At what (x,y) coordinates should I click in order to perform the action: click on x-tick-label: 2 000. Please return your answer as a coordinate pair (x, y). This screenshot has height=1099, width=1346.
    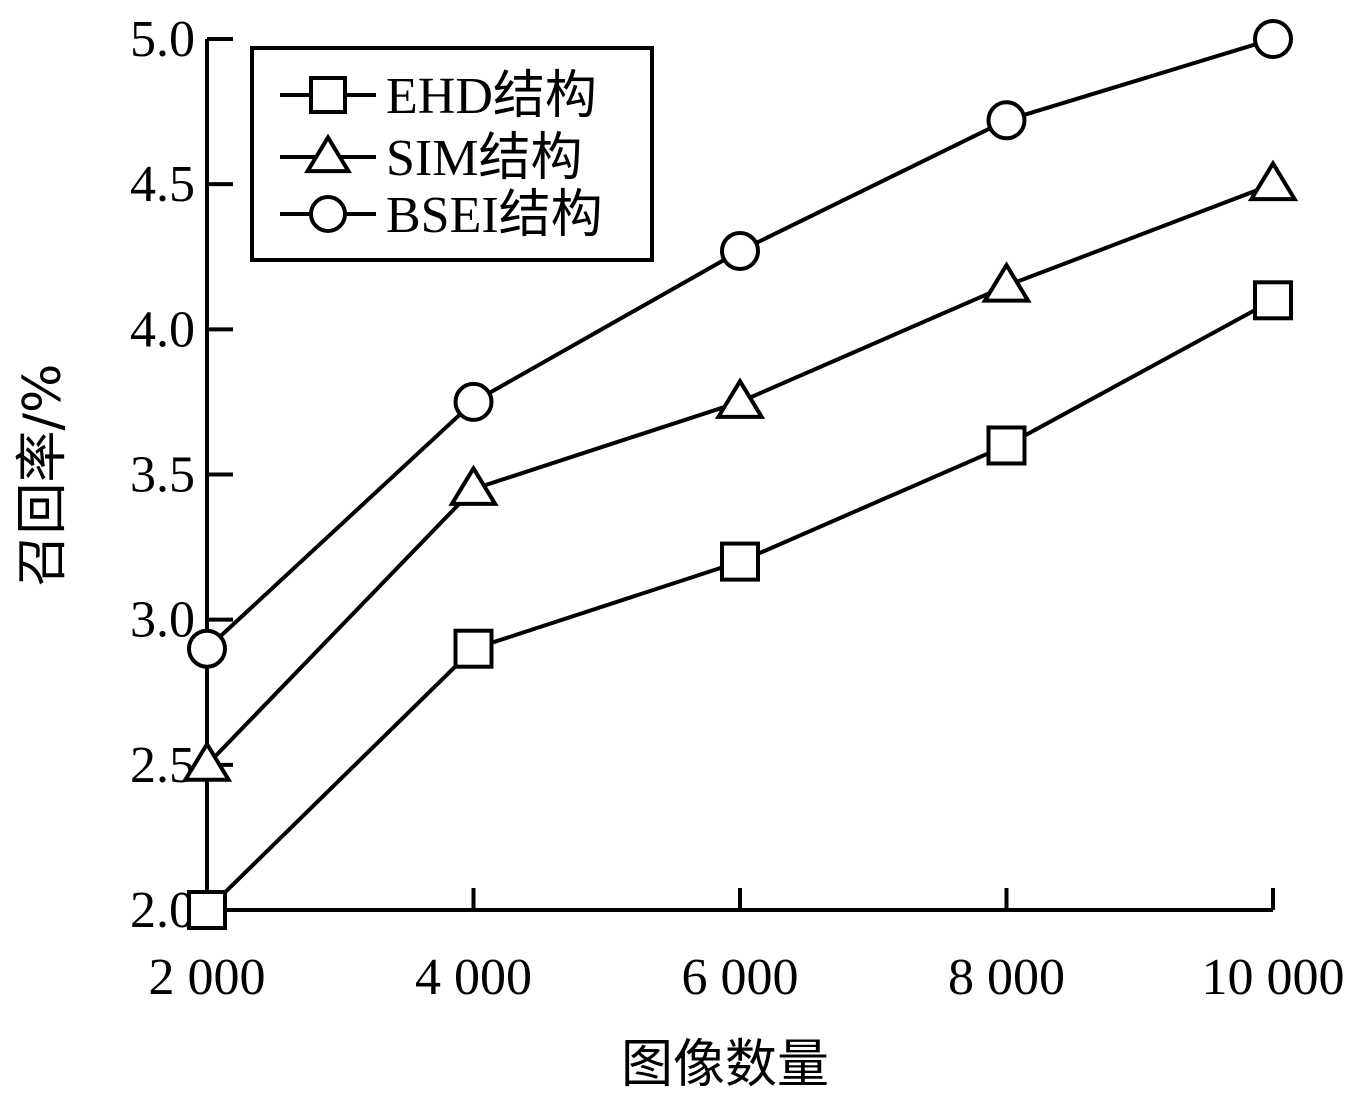
    Looking at the image, I should click on (207, 977).